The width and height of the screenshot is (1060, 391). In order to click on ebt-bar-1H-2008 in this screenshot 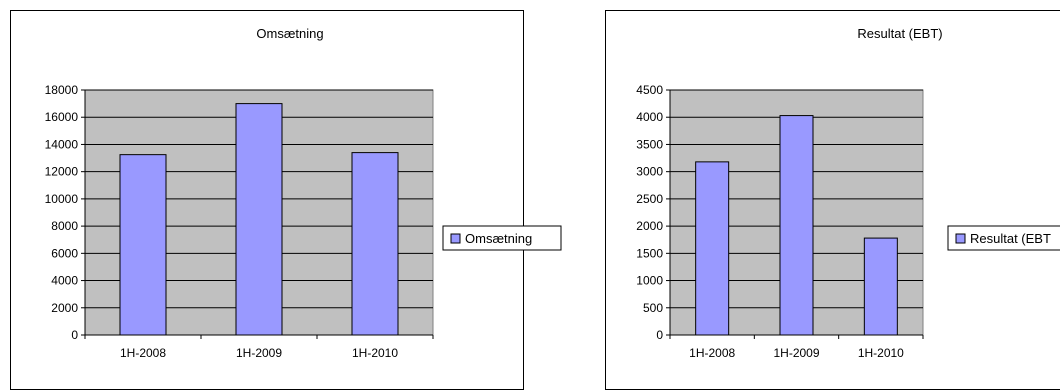, I will do `click(712, 248)`.